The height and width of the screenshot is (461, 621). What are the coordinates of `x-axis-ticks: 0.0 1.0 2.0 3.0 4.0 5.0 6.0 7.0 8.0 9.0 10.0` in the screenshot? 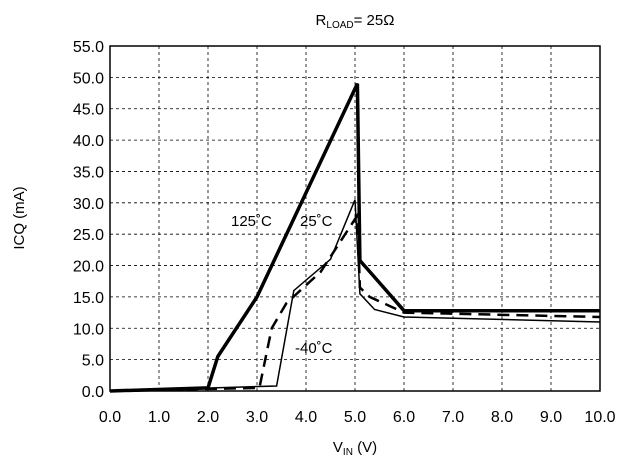 It's located at (357, 417).